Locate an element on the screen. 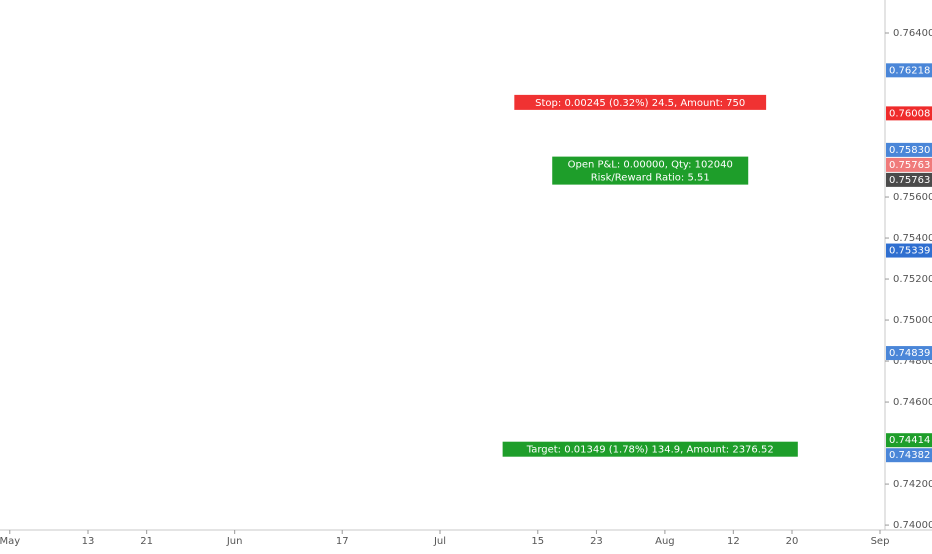 The image size is (932, 554). stop-label: Stop: 0.00245 (0.32%) 24.5, Amount: 750 is located at coordinates (640, 103).